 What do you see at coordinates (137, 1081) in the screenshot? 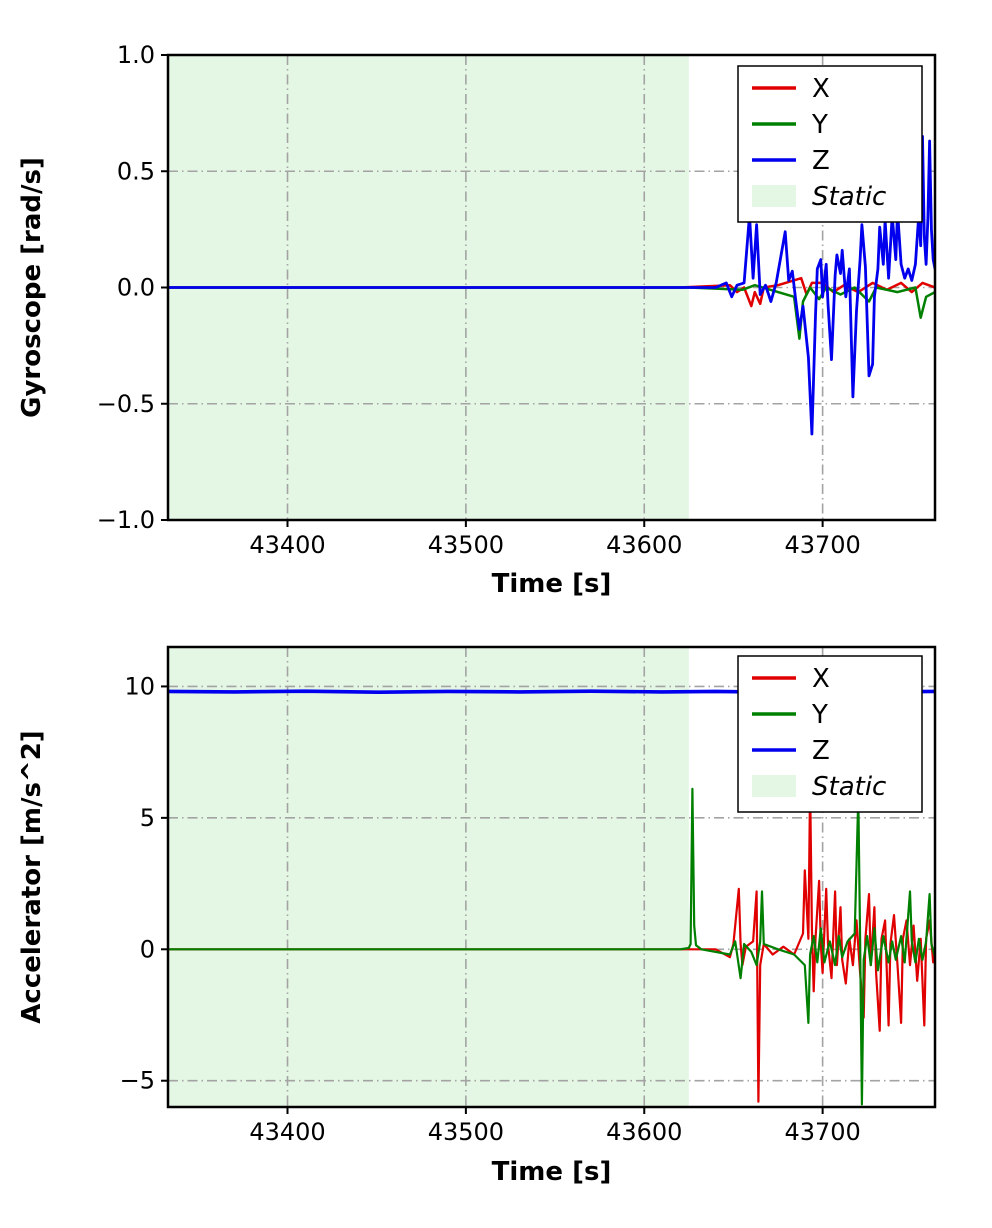
I see `y-tick-label: −5` at bounding box center [137, 1081].